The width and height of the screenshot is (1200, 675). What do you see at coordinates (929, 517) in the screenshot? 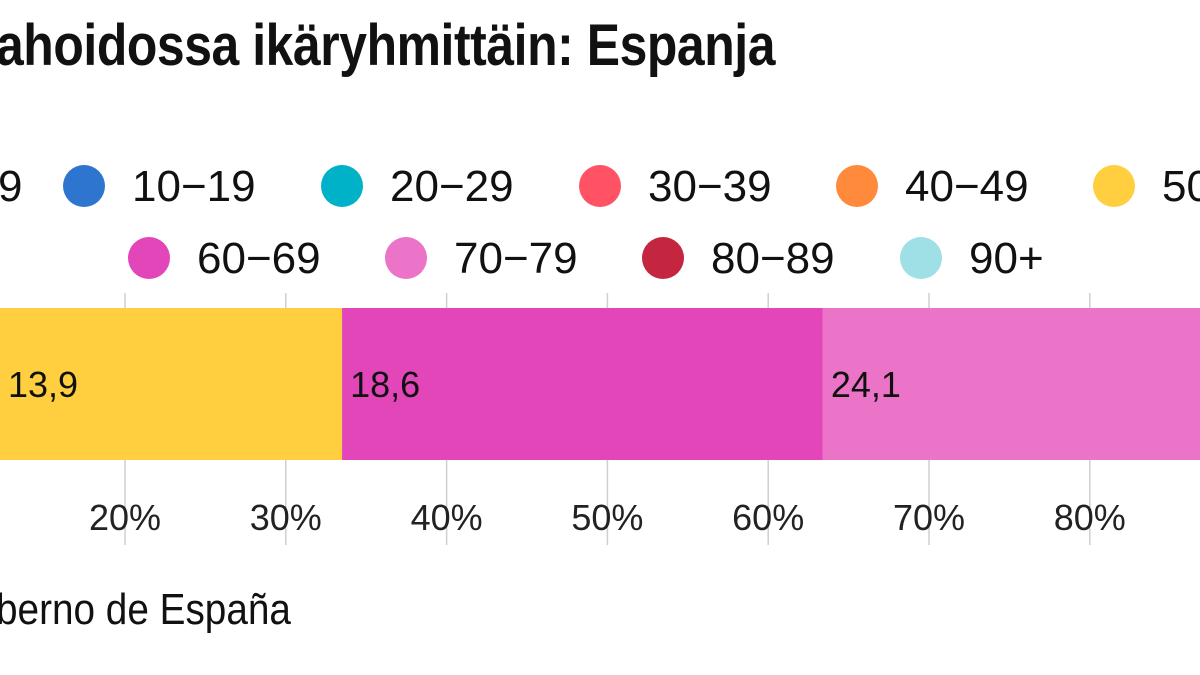
I see `x-tick-label: 70%` at bounding box center [929, 517].